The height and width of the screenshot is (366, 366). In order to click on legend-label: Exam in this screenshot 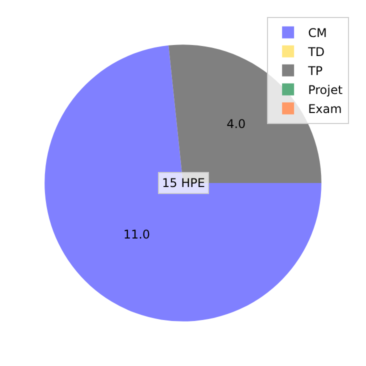, I will do `click(325, 109)`.